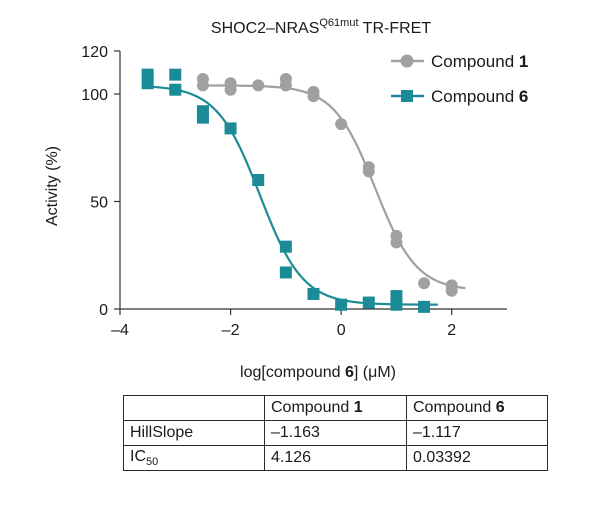 This screenshot has height=518, width=600. Describe the element at coordinates (162, 432) in the screenshot. I see `hillslope-label: HillSlope` at that location.